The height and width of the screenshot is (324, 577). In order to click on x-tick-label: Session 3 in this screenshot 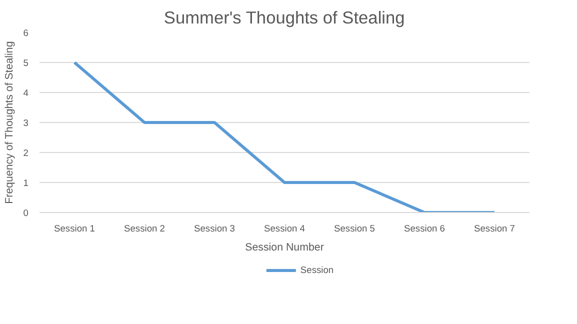, I will do `click(214, 229)`.